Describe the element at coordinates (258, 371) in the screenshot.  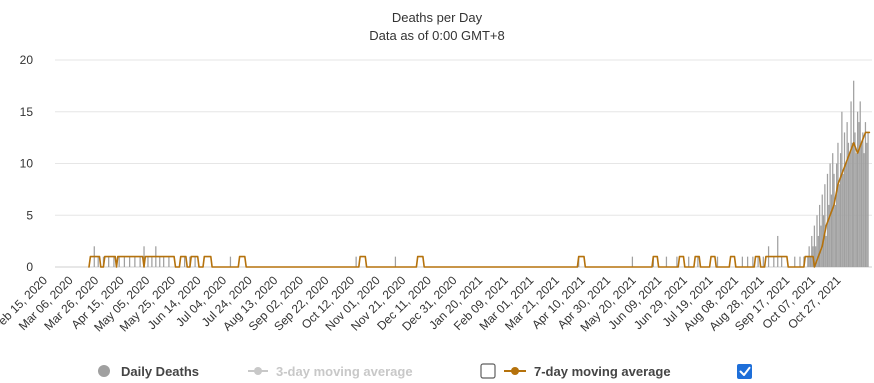
I see `legend-3-day-marker` at that location.